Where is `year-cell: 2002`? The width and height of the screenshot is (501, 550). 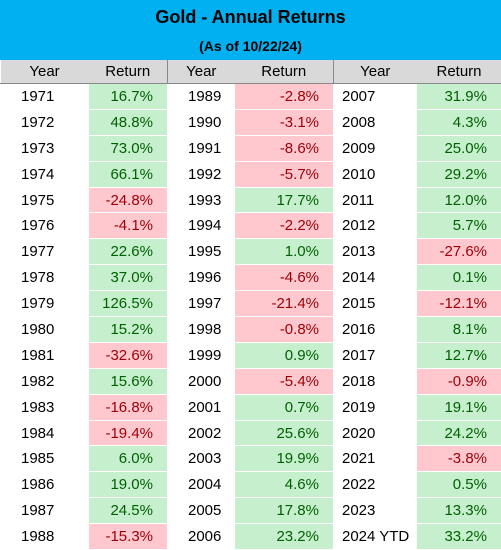
year-cell: 2002 is located at coordinates (201, 433).